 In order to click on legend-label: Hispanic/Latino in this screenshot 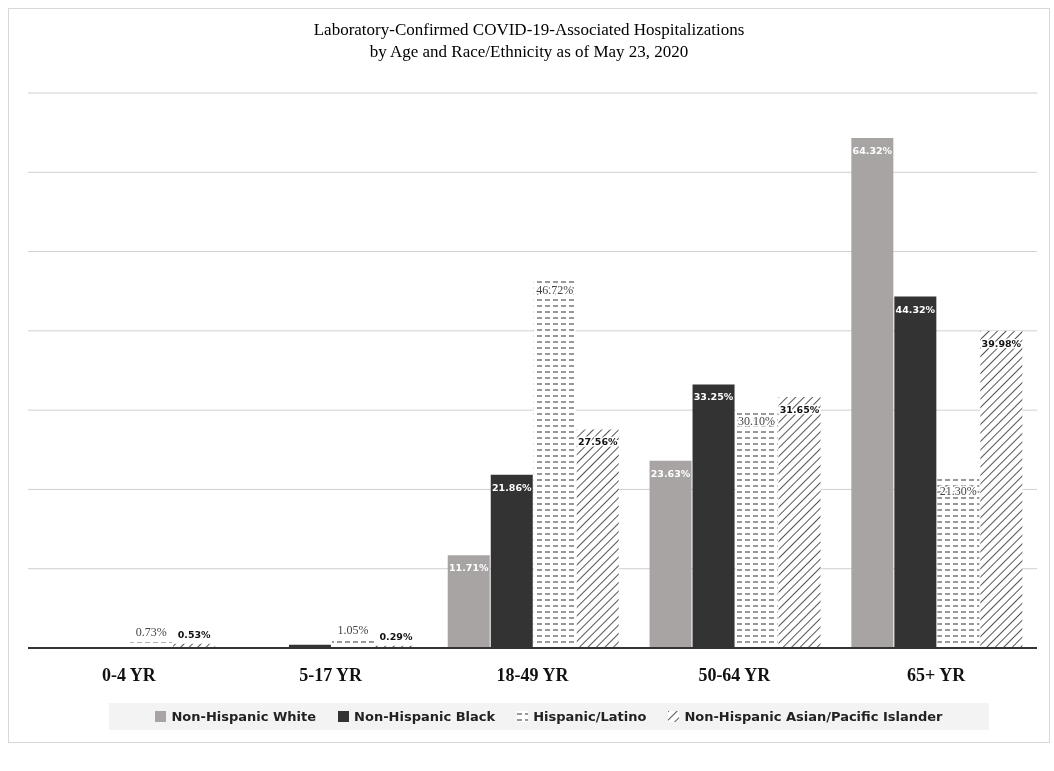, I will do `click(589, 716)`.